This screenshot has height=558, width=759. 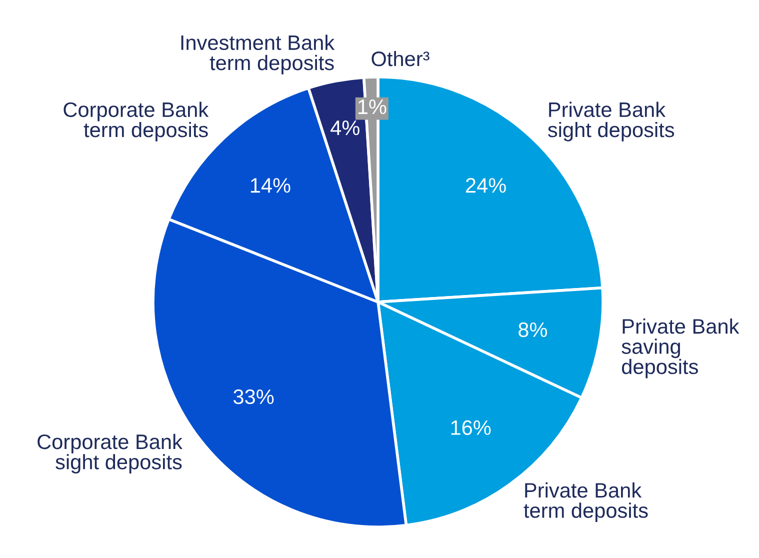 What do you see at coordinates (253, 396) in the screenshot?
I see `data-label: 33%` at bounding box center [253, 396].